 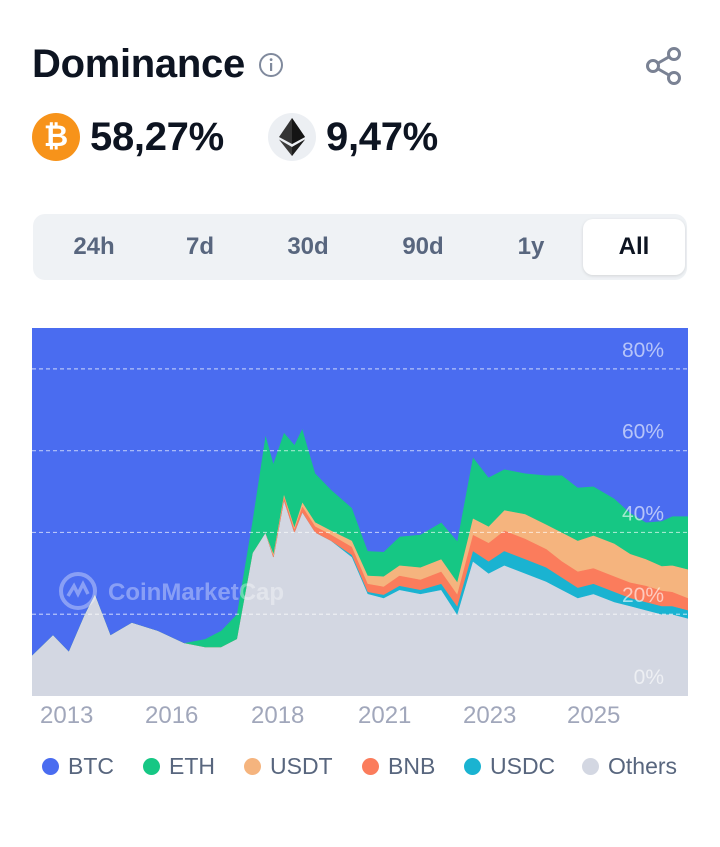 What do you see at coordinates (172, 715) in the screenshot?
I see `x-tick-label: 2016` at bounding box center [172, 715].